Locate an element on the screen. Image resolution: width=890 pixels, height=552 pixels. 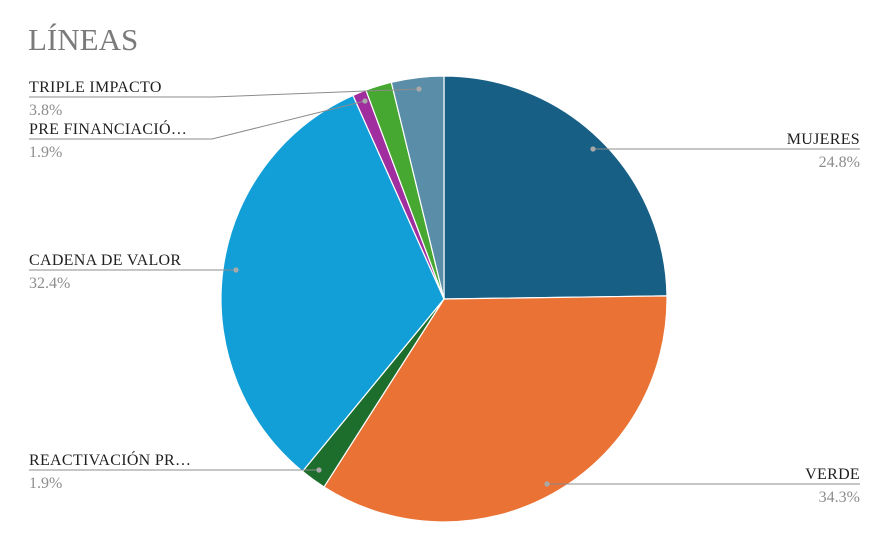
slice-percent-triple-impacto: 3.8% is located at coordinates (45, 110).